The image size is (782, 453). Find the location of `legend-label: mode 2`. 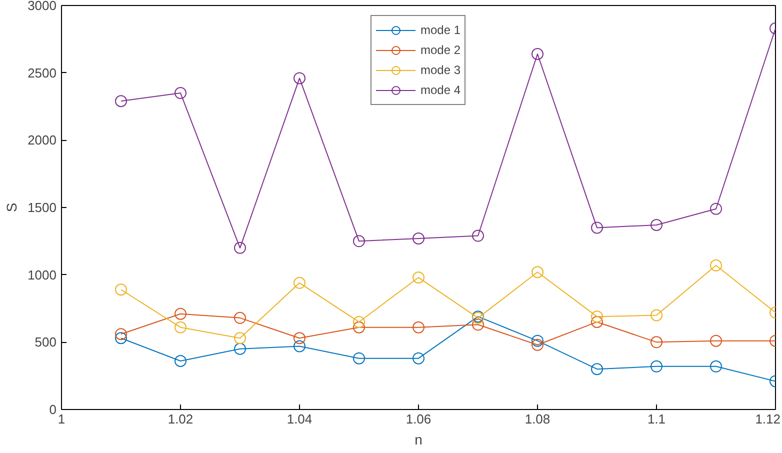

legend-label: mode 2 is located at coordinates (440, 50).